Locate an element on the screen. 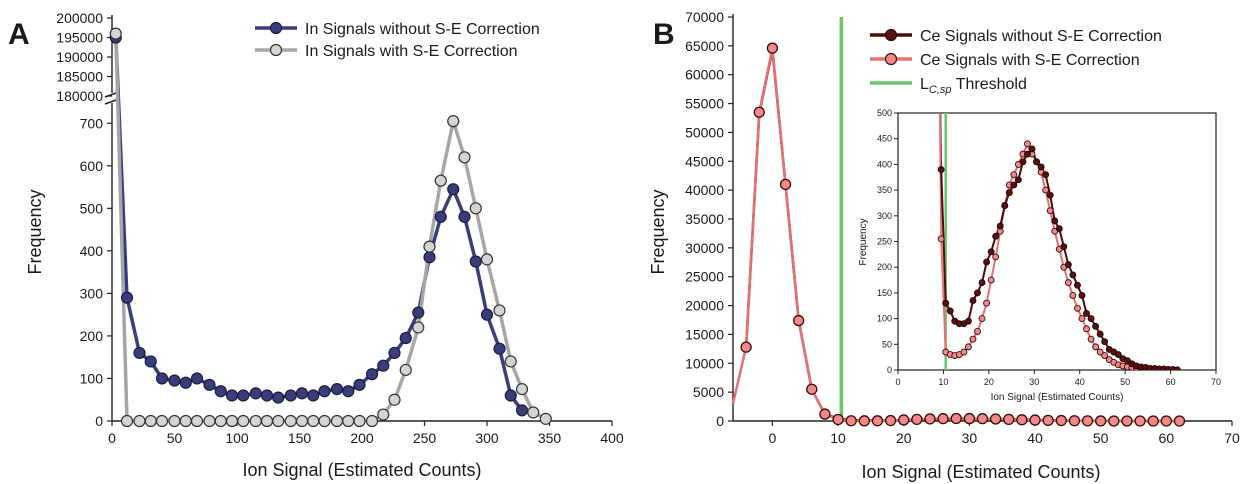  inset-plot-area is located at coordinates (1059, 241).